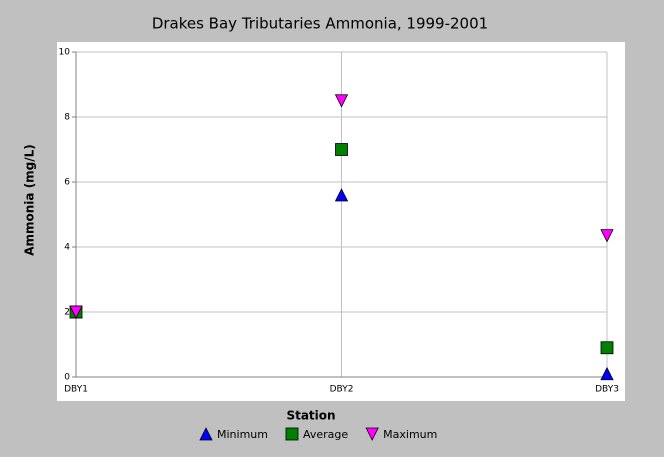 This screenshot has width=664, height=457. I want to click on x-tick-label: DBY2, so click(342, 390).